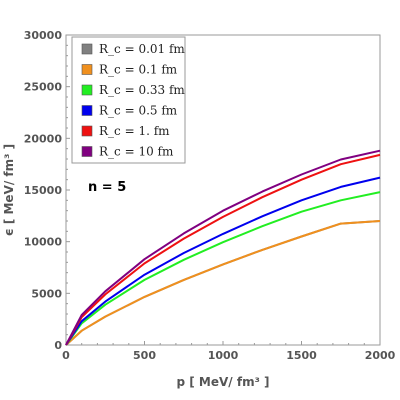  I want to click on x-tick-label: 500, so click(144, 355).